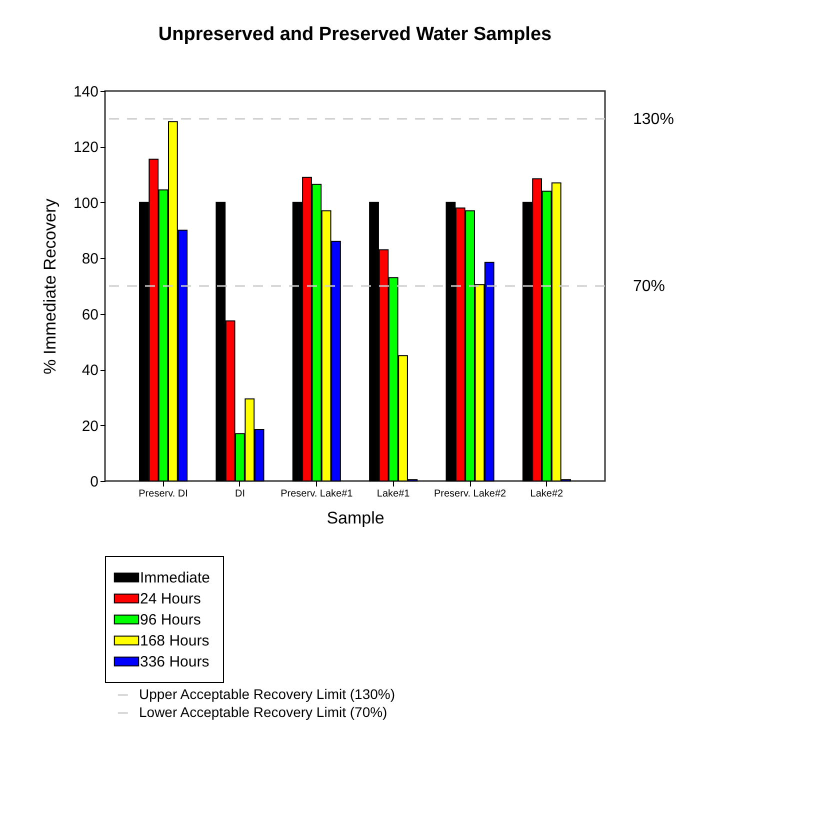 This screenshot has height=834, width=816. What do you see at coordinates (267, 694) in the screenshot?
I see `legend-label: Upper Acceptable Recovery Limit (130%)` at bounding box center [267, 694].